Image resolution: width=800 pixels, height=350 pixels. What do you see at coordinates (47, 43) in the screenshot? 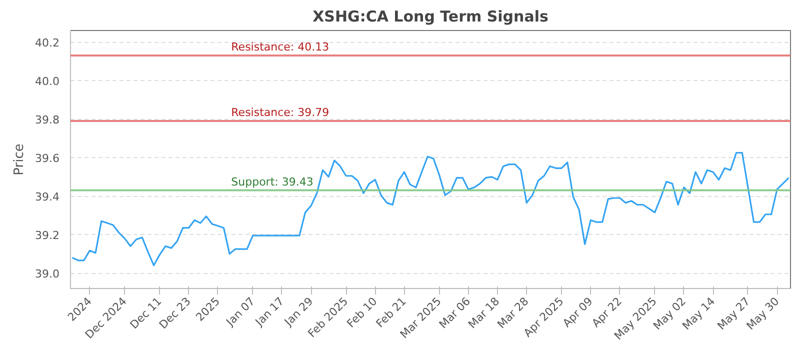
I see `y-tick-label: 40.2` at bounding box center [47, 43].